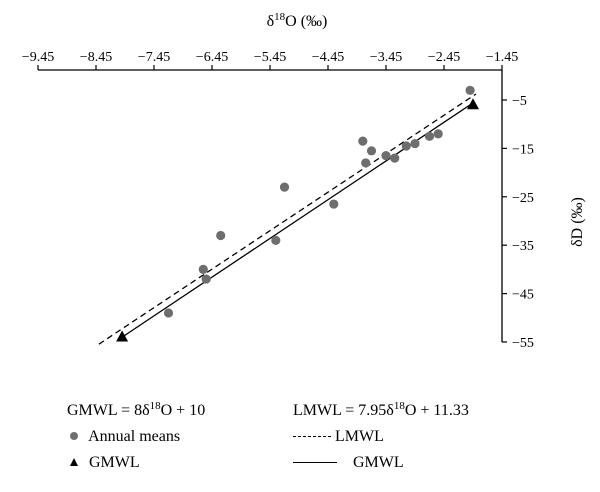 The height and width of the screenshot is (492, 600). Describe the element at coordinates (502, 57) in the screenshot. I see `x-tick-label: −1.45` at that location.